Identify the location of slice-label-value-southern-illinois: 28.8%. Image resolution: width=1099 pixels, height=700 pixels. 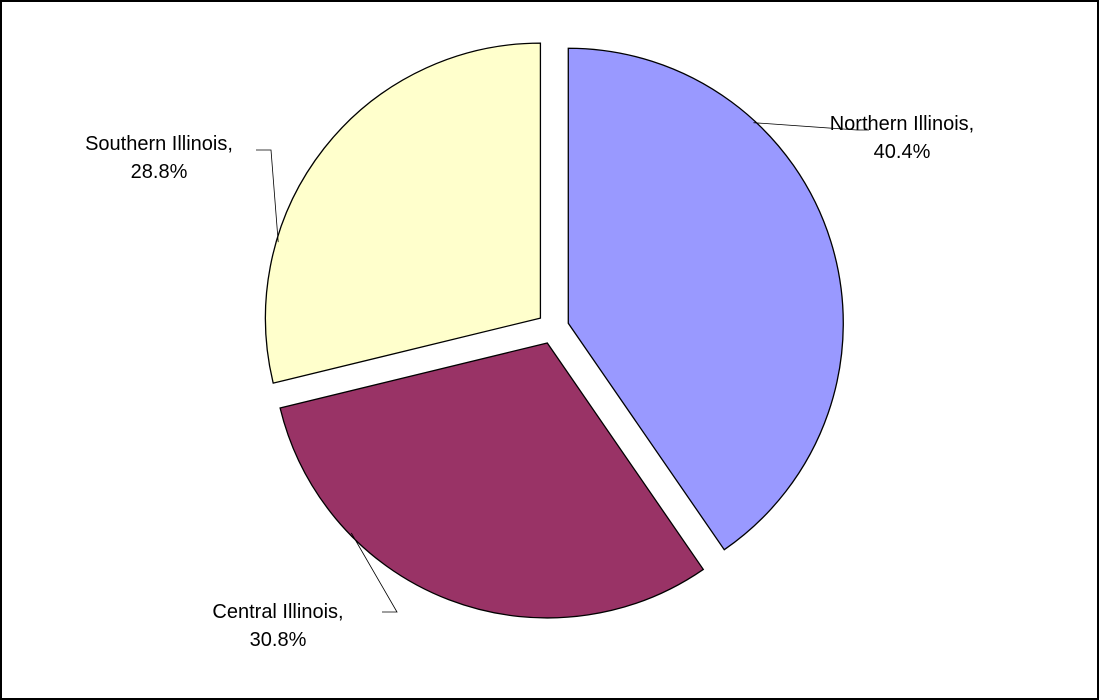
(159, 172).